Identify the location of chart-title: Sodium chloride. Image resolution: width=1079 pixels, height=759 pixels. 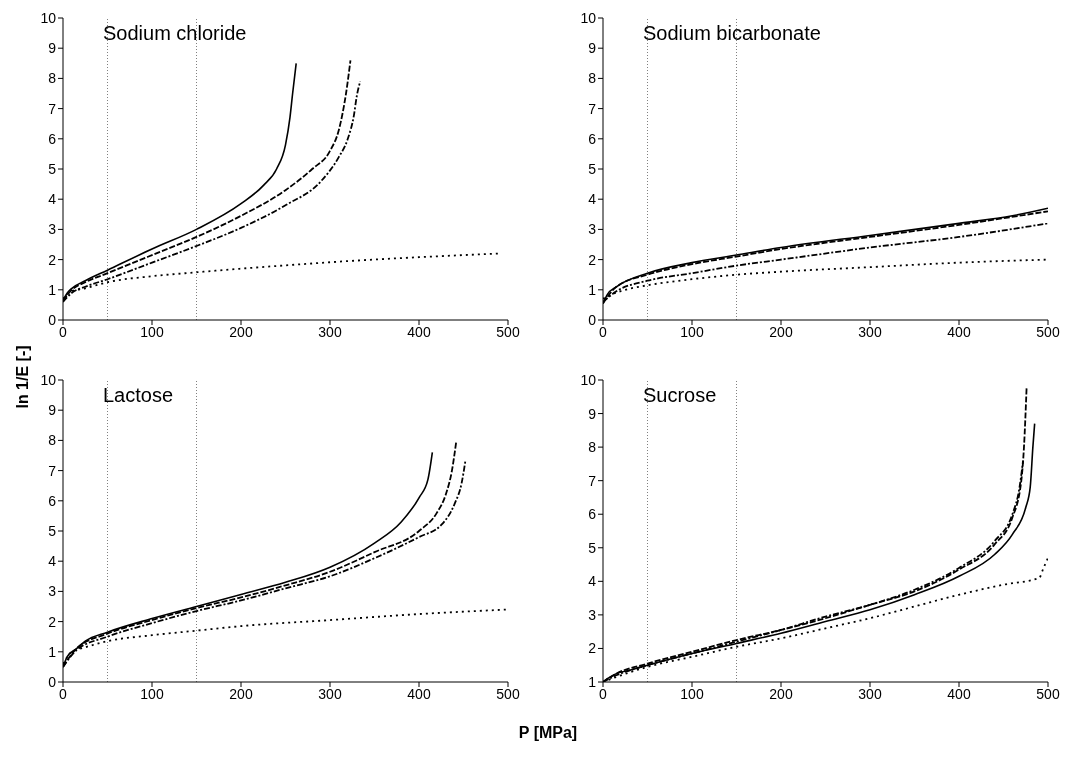
(175, 33).